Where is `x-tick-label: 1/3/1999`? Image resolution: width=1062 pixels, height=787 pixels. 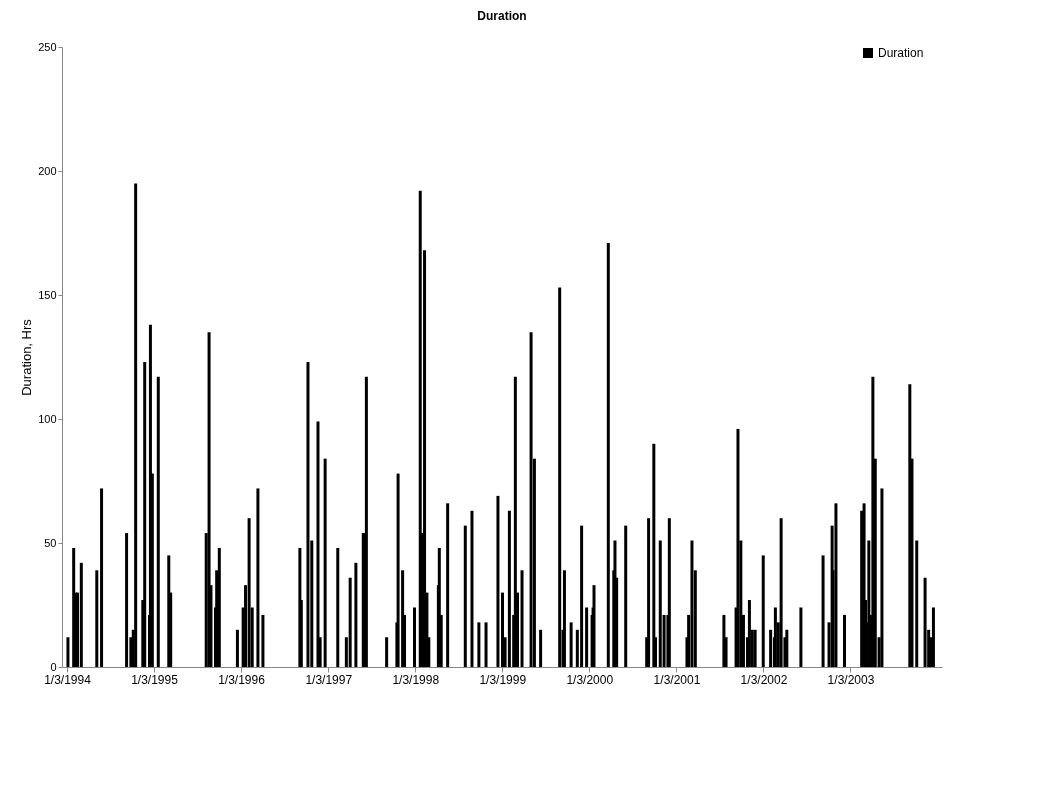 x-tick-label: 1/3/1999 is located at coordinates (503, 679).